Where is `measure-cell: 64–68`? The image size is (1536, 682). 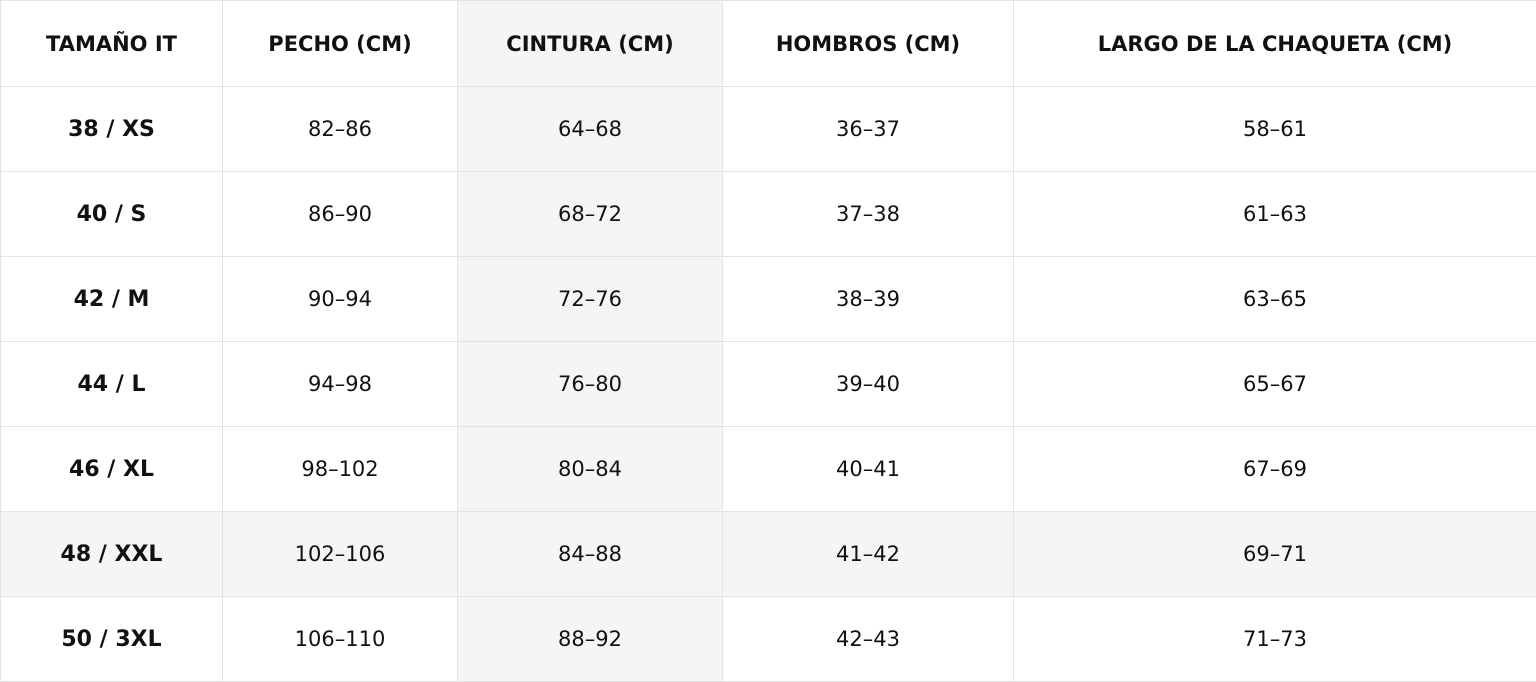 measure-cell: 64–68 is located at coordinates (590, 129).